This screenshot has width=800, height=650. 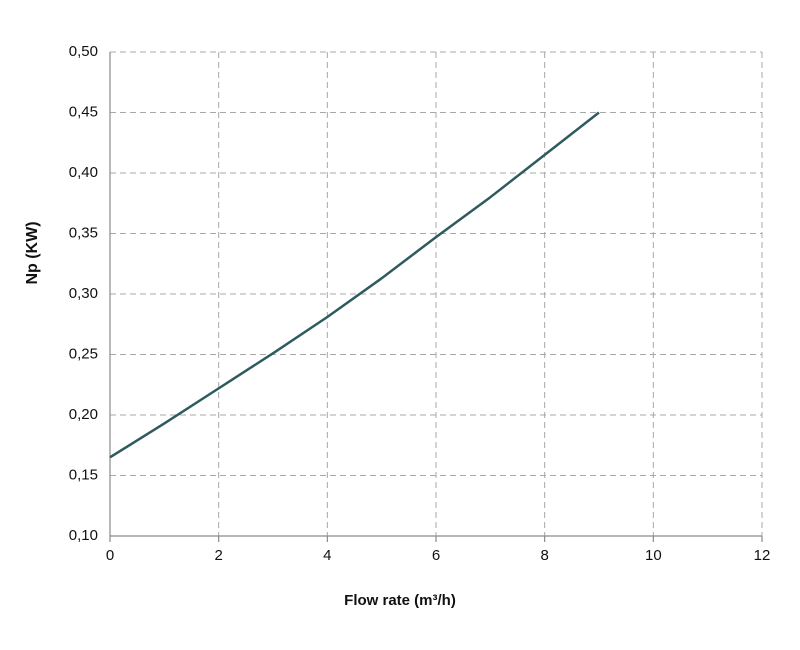 I want to click on x-tick-label: 0, so click(x=110, y=555).